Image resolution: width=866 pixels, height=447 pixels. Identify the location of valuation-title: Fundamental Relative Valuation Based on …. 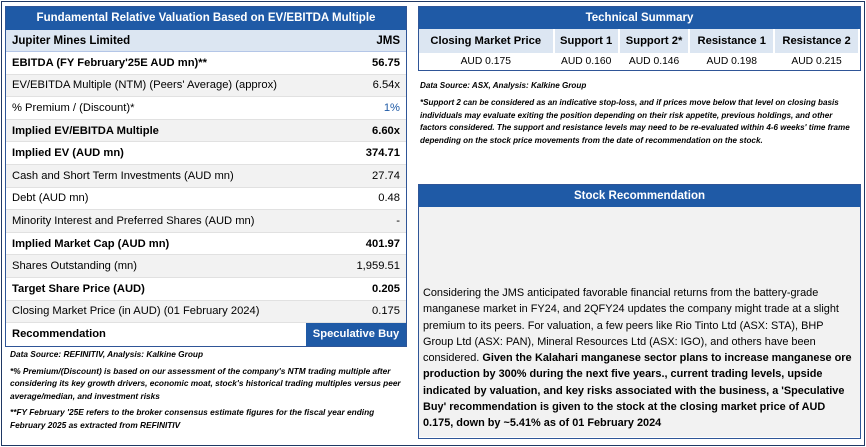
(206, 18).